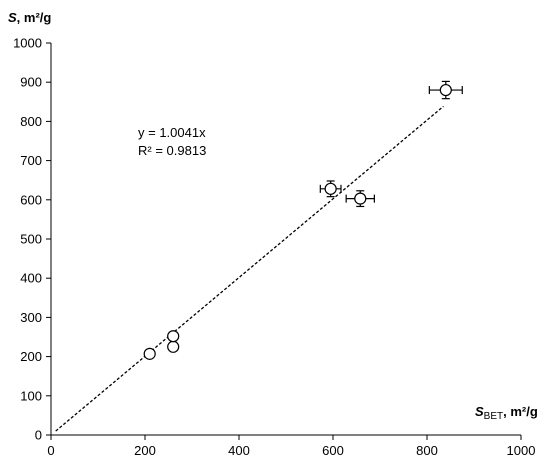 The height and width of the screenshot is (464, 550). Describe the element at coordinates (31, 199) in the screenshot. I see `y-tick-label: 600` at that location.